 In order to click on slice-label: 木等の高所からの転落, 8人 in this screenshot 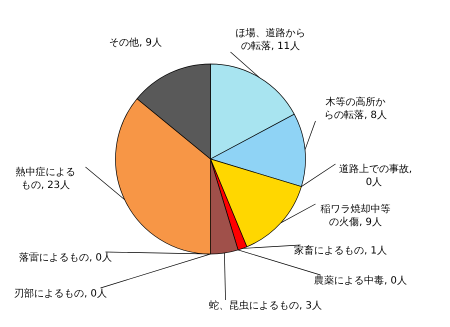, I will do `click(355, 109)`.